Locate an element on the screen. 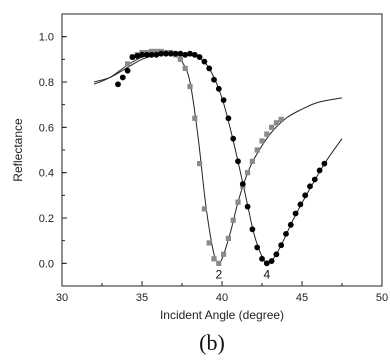 The height and width of the screenshot is (360, 390). x-tick-label: 30 is located at coordinates (62, 298).